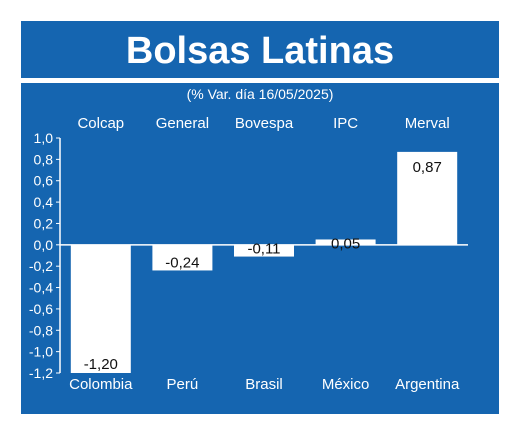 The width and height of the screenshot is (520, 434). Describe the element at coordinates (260, 80) in the screenshot. I see `title-divider` at that location.